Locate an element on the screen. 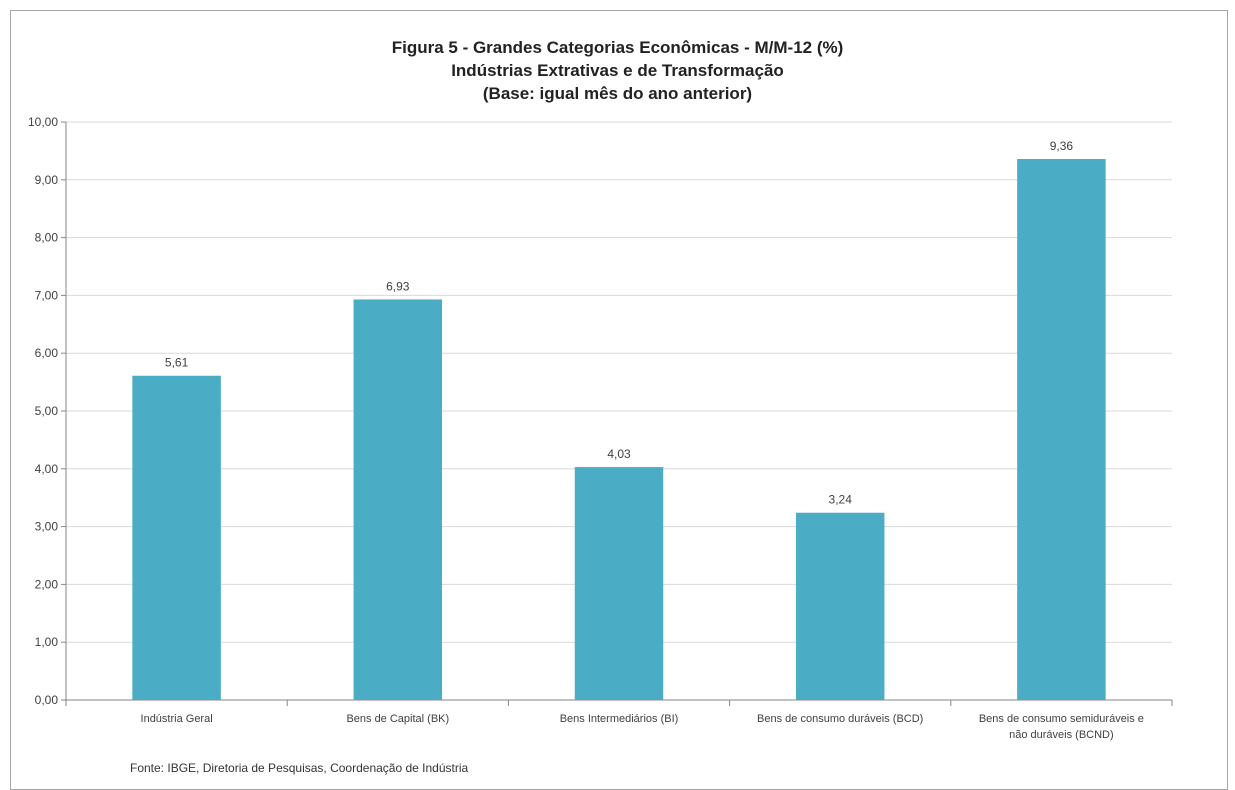  y-tick-label: 7,00 is located at coordinates (47, 295).